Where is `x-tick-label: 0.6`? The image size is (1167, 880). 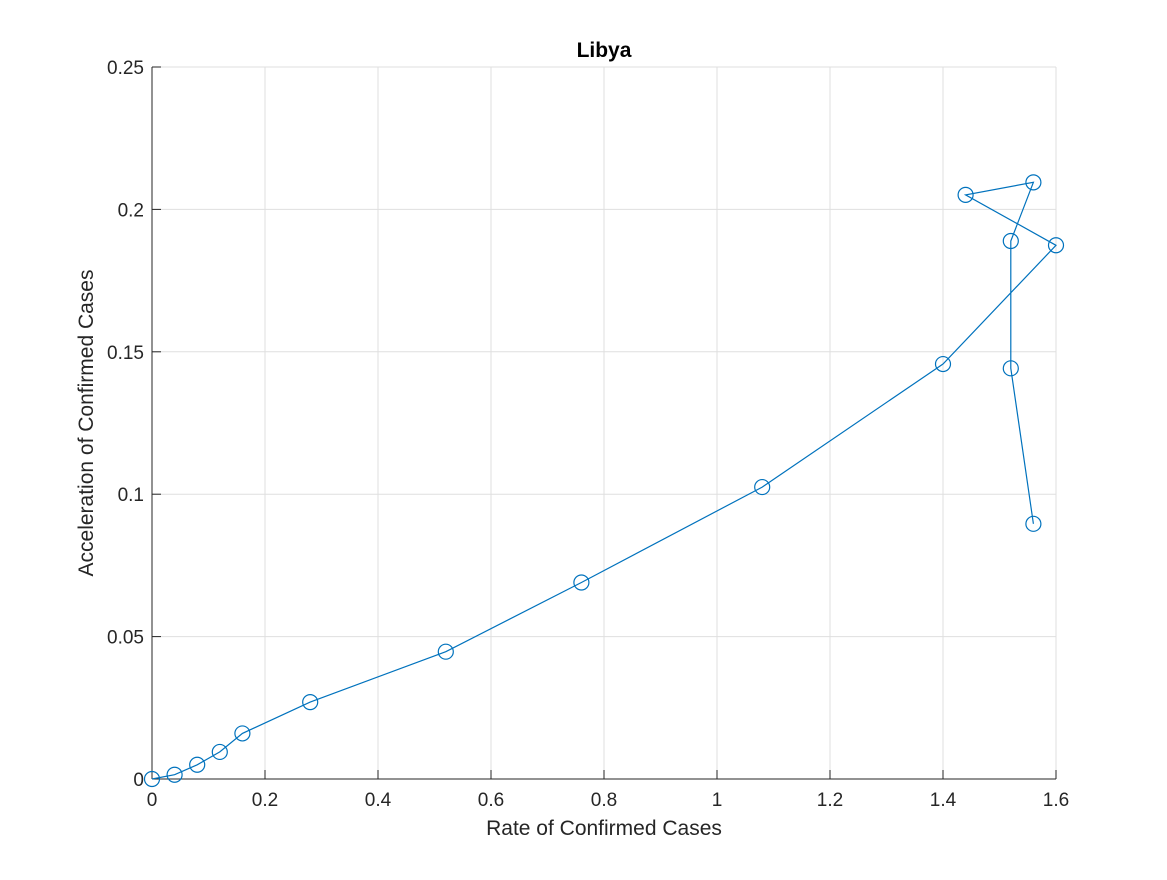
x-tick-label: 0.6 is located at coordinates (491, 800).